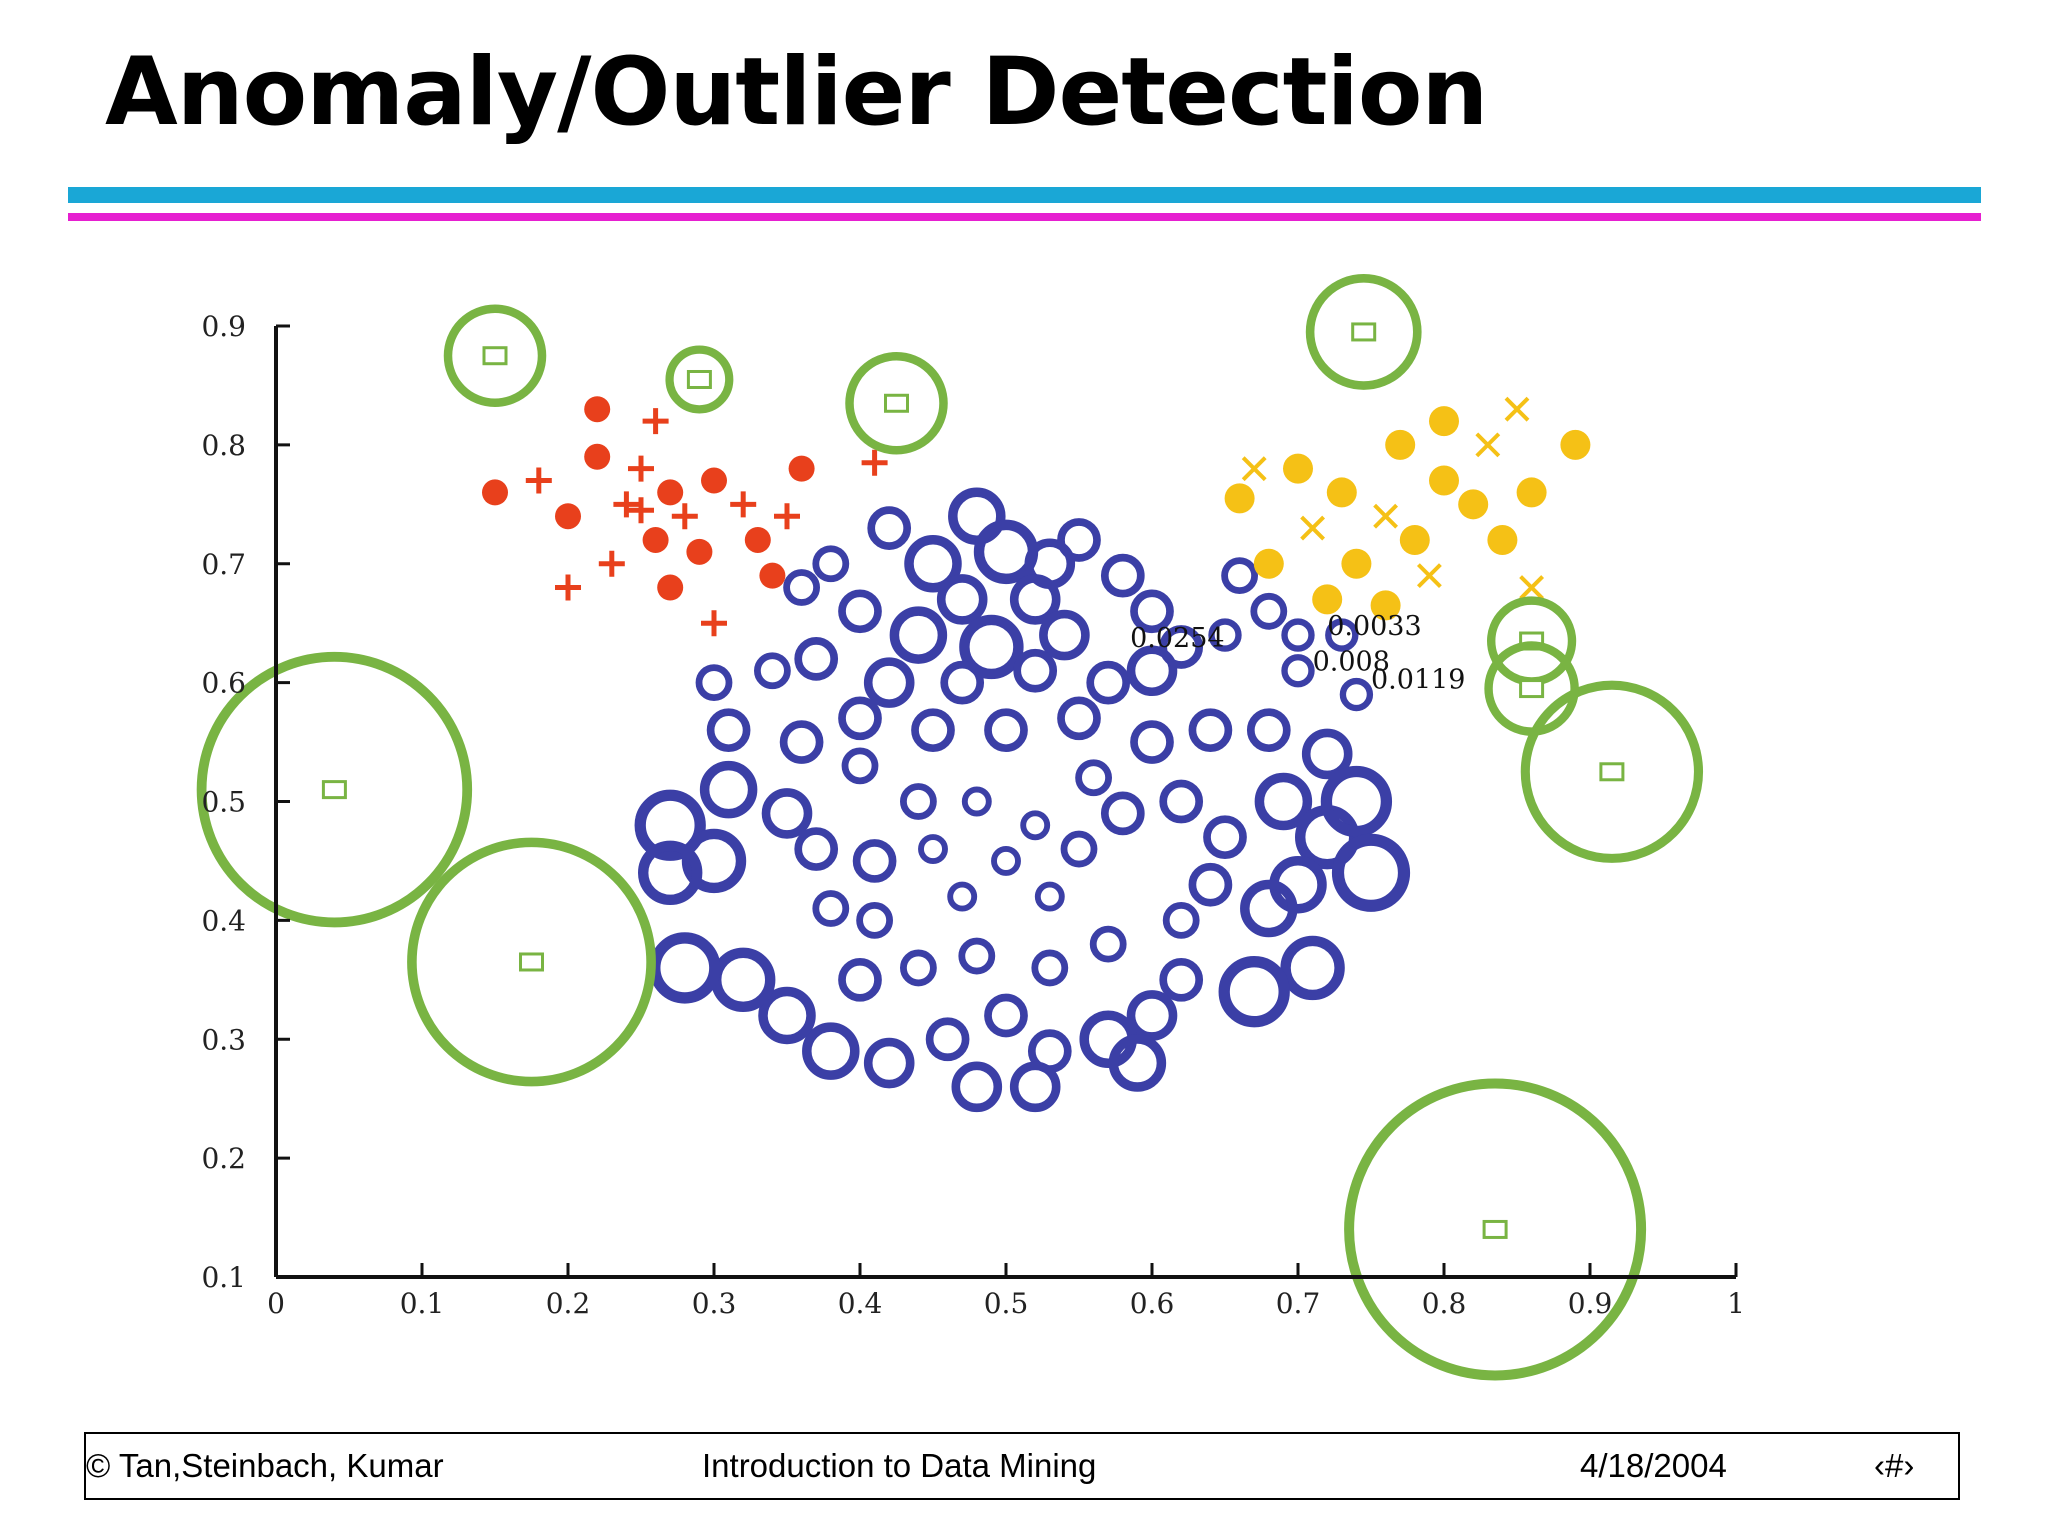 Image resolution: width=2048 pixels, height=1536 pixels. Describe the element at coordinates (1444, 1303) in the screenshot. I see `x-tick-label: 0.8` at that location.